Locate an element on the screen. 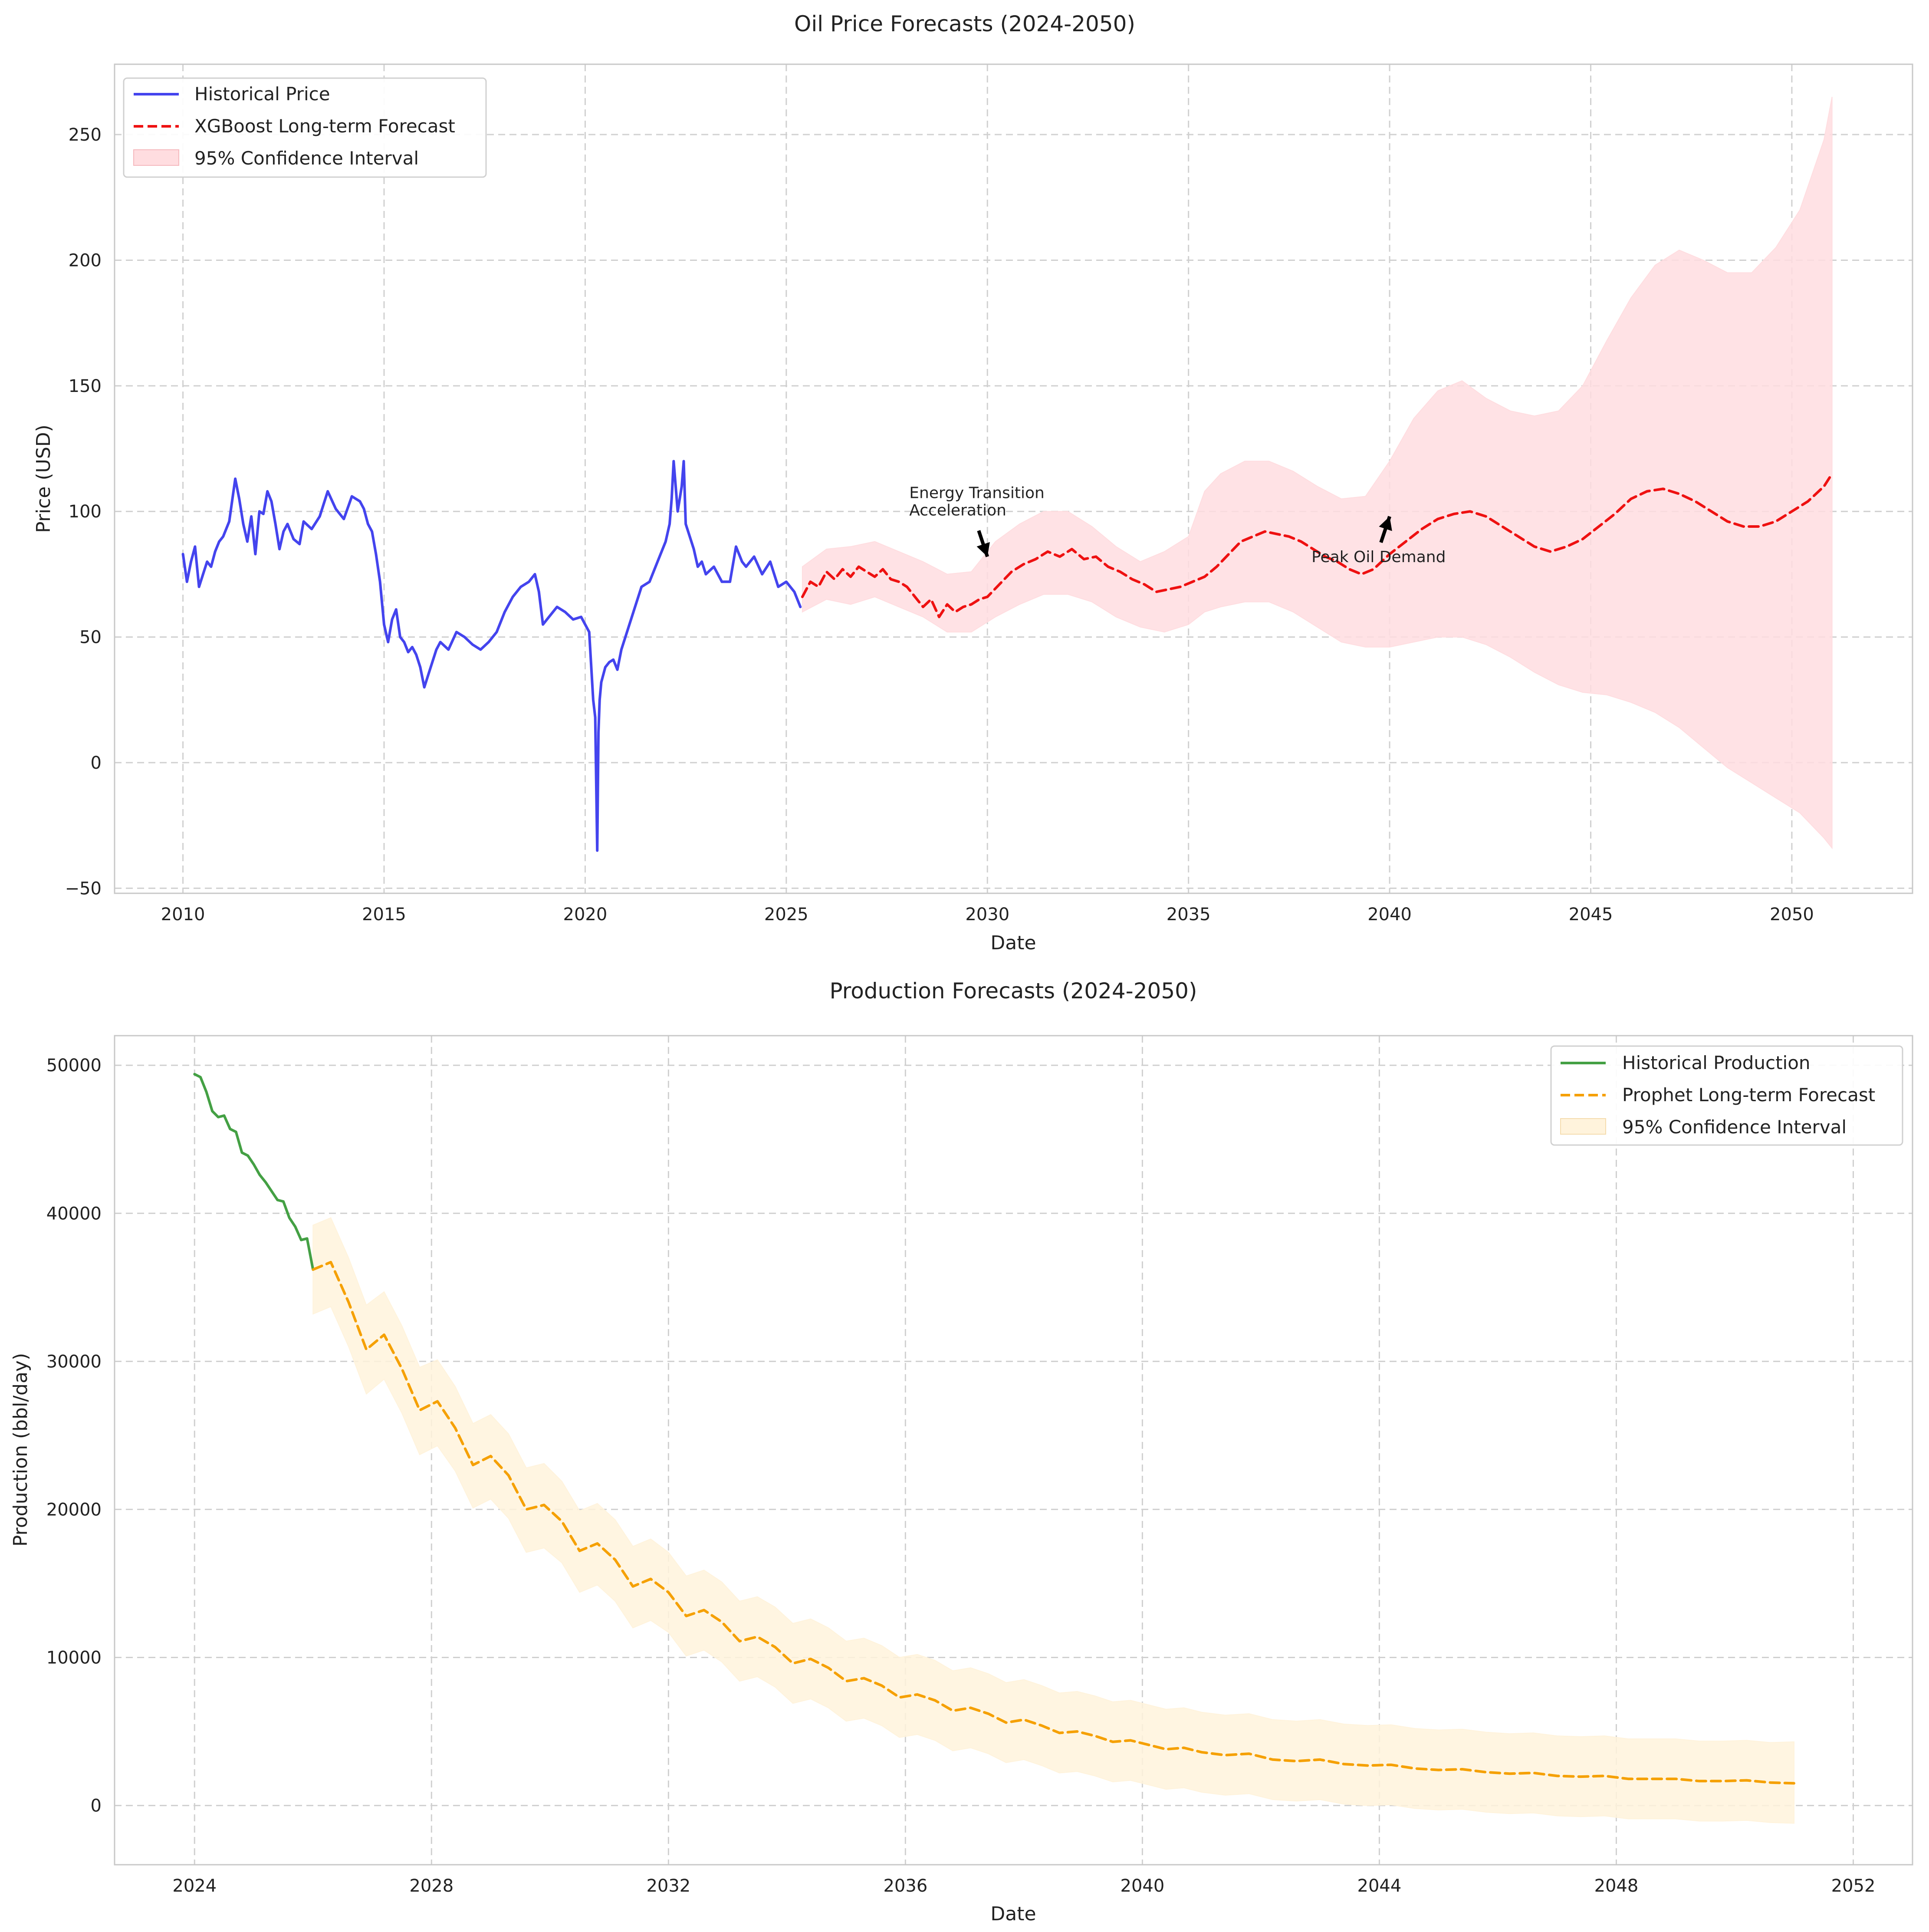  oil-price-legend-box is located at coordinates (305, 128).